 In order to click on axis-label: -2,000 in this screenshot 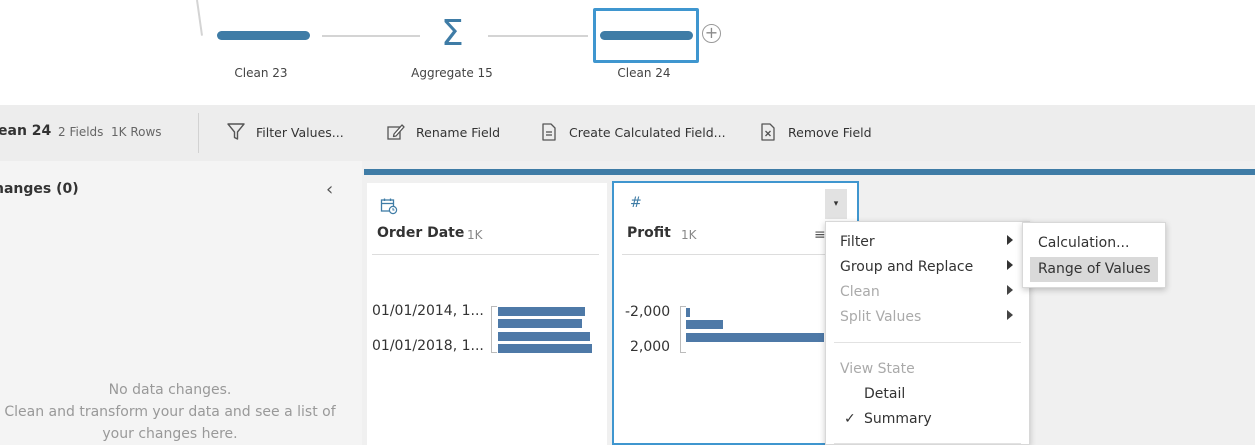, I will do `click(648, 312)`.